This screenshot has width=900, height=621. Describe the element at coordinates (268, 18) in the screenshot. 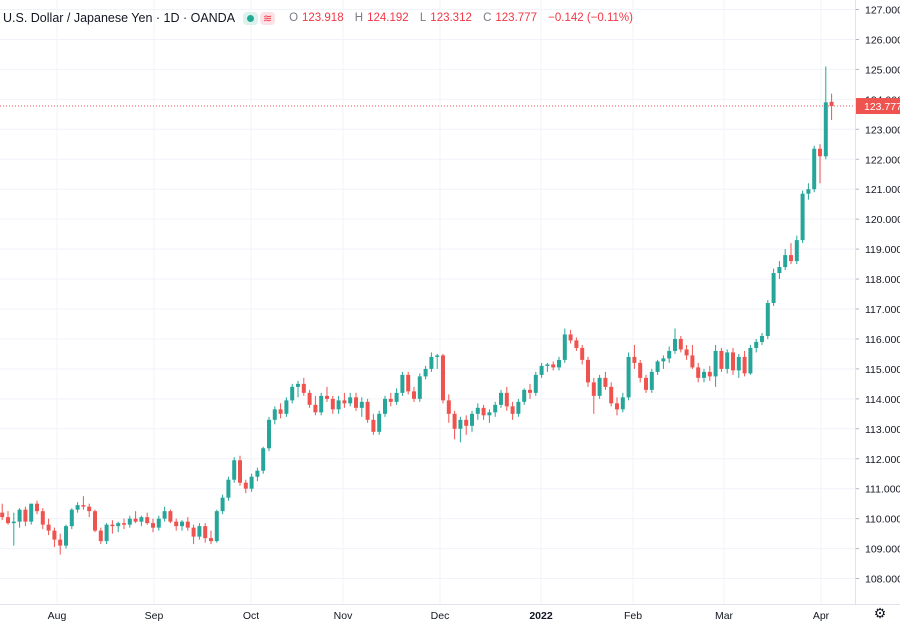

I see `compare-icon: ≋` at that location.